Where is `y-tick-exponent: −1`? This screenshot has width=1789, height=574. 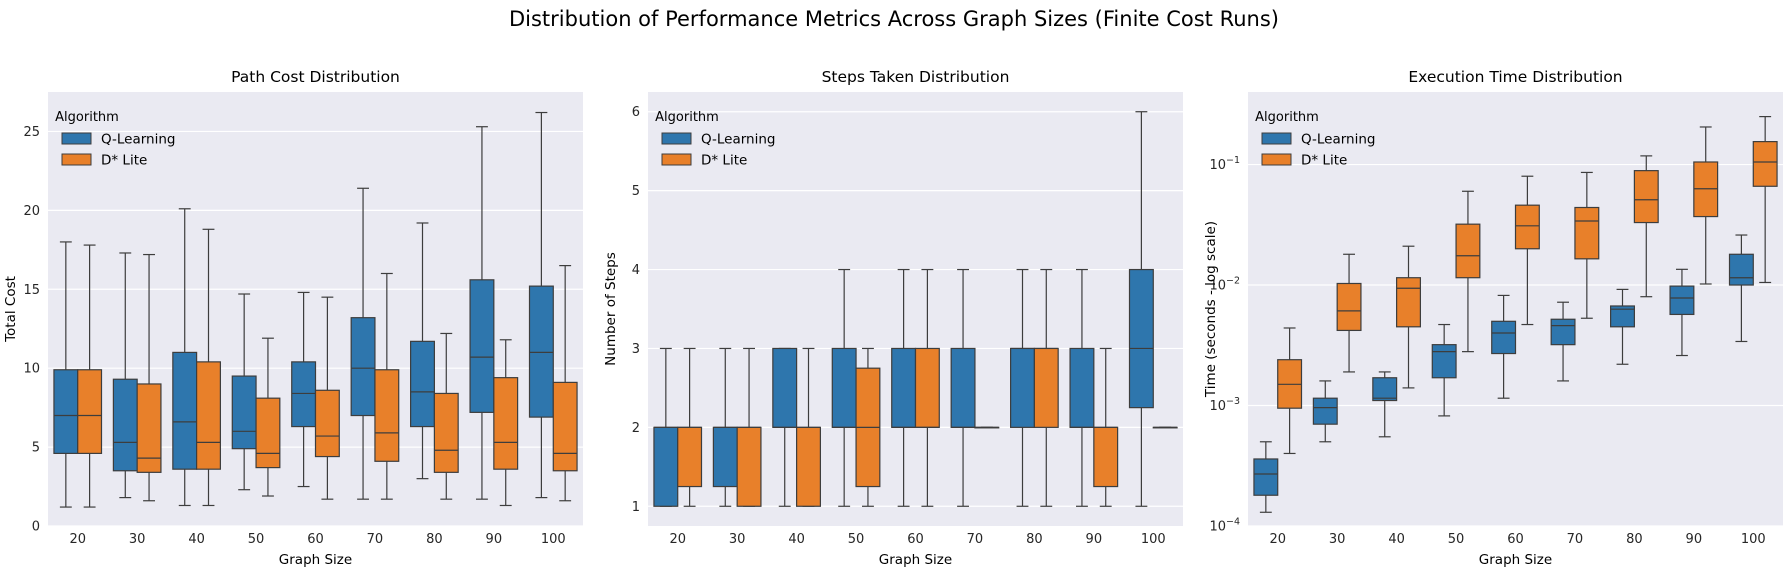 y-tick-exponent: −1 is located at coordinates (1233, 160).